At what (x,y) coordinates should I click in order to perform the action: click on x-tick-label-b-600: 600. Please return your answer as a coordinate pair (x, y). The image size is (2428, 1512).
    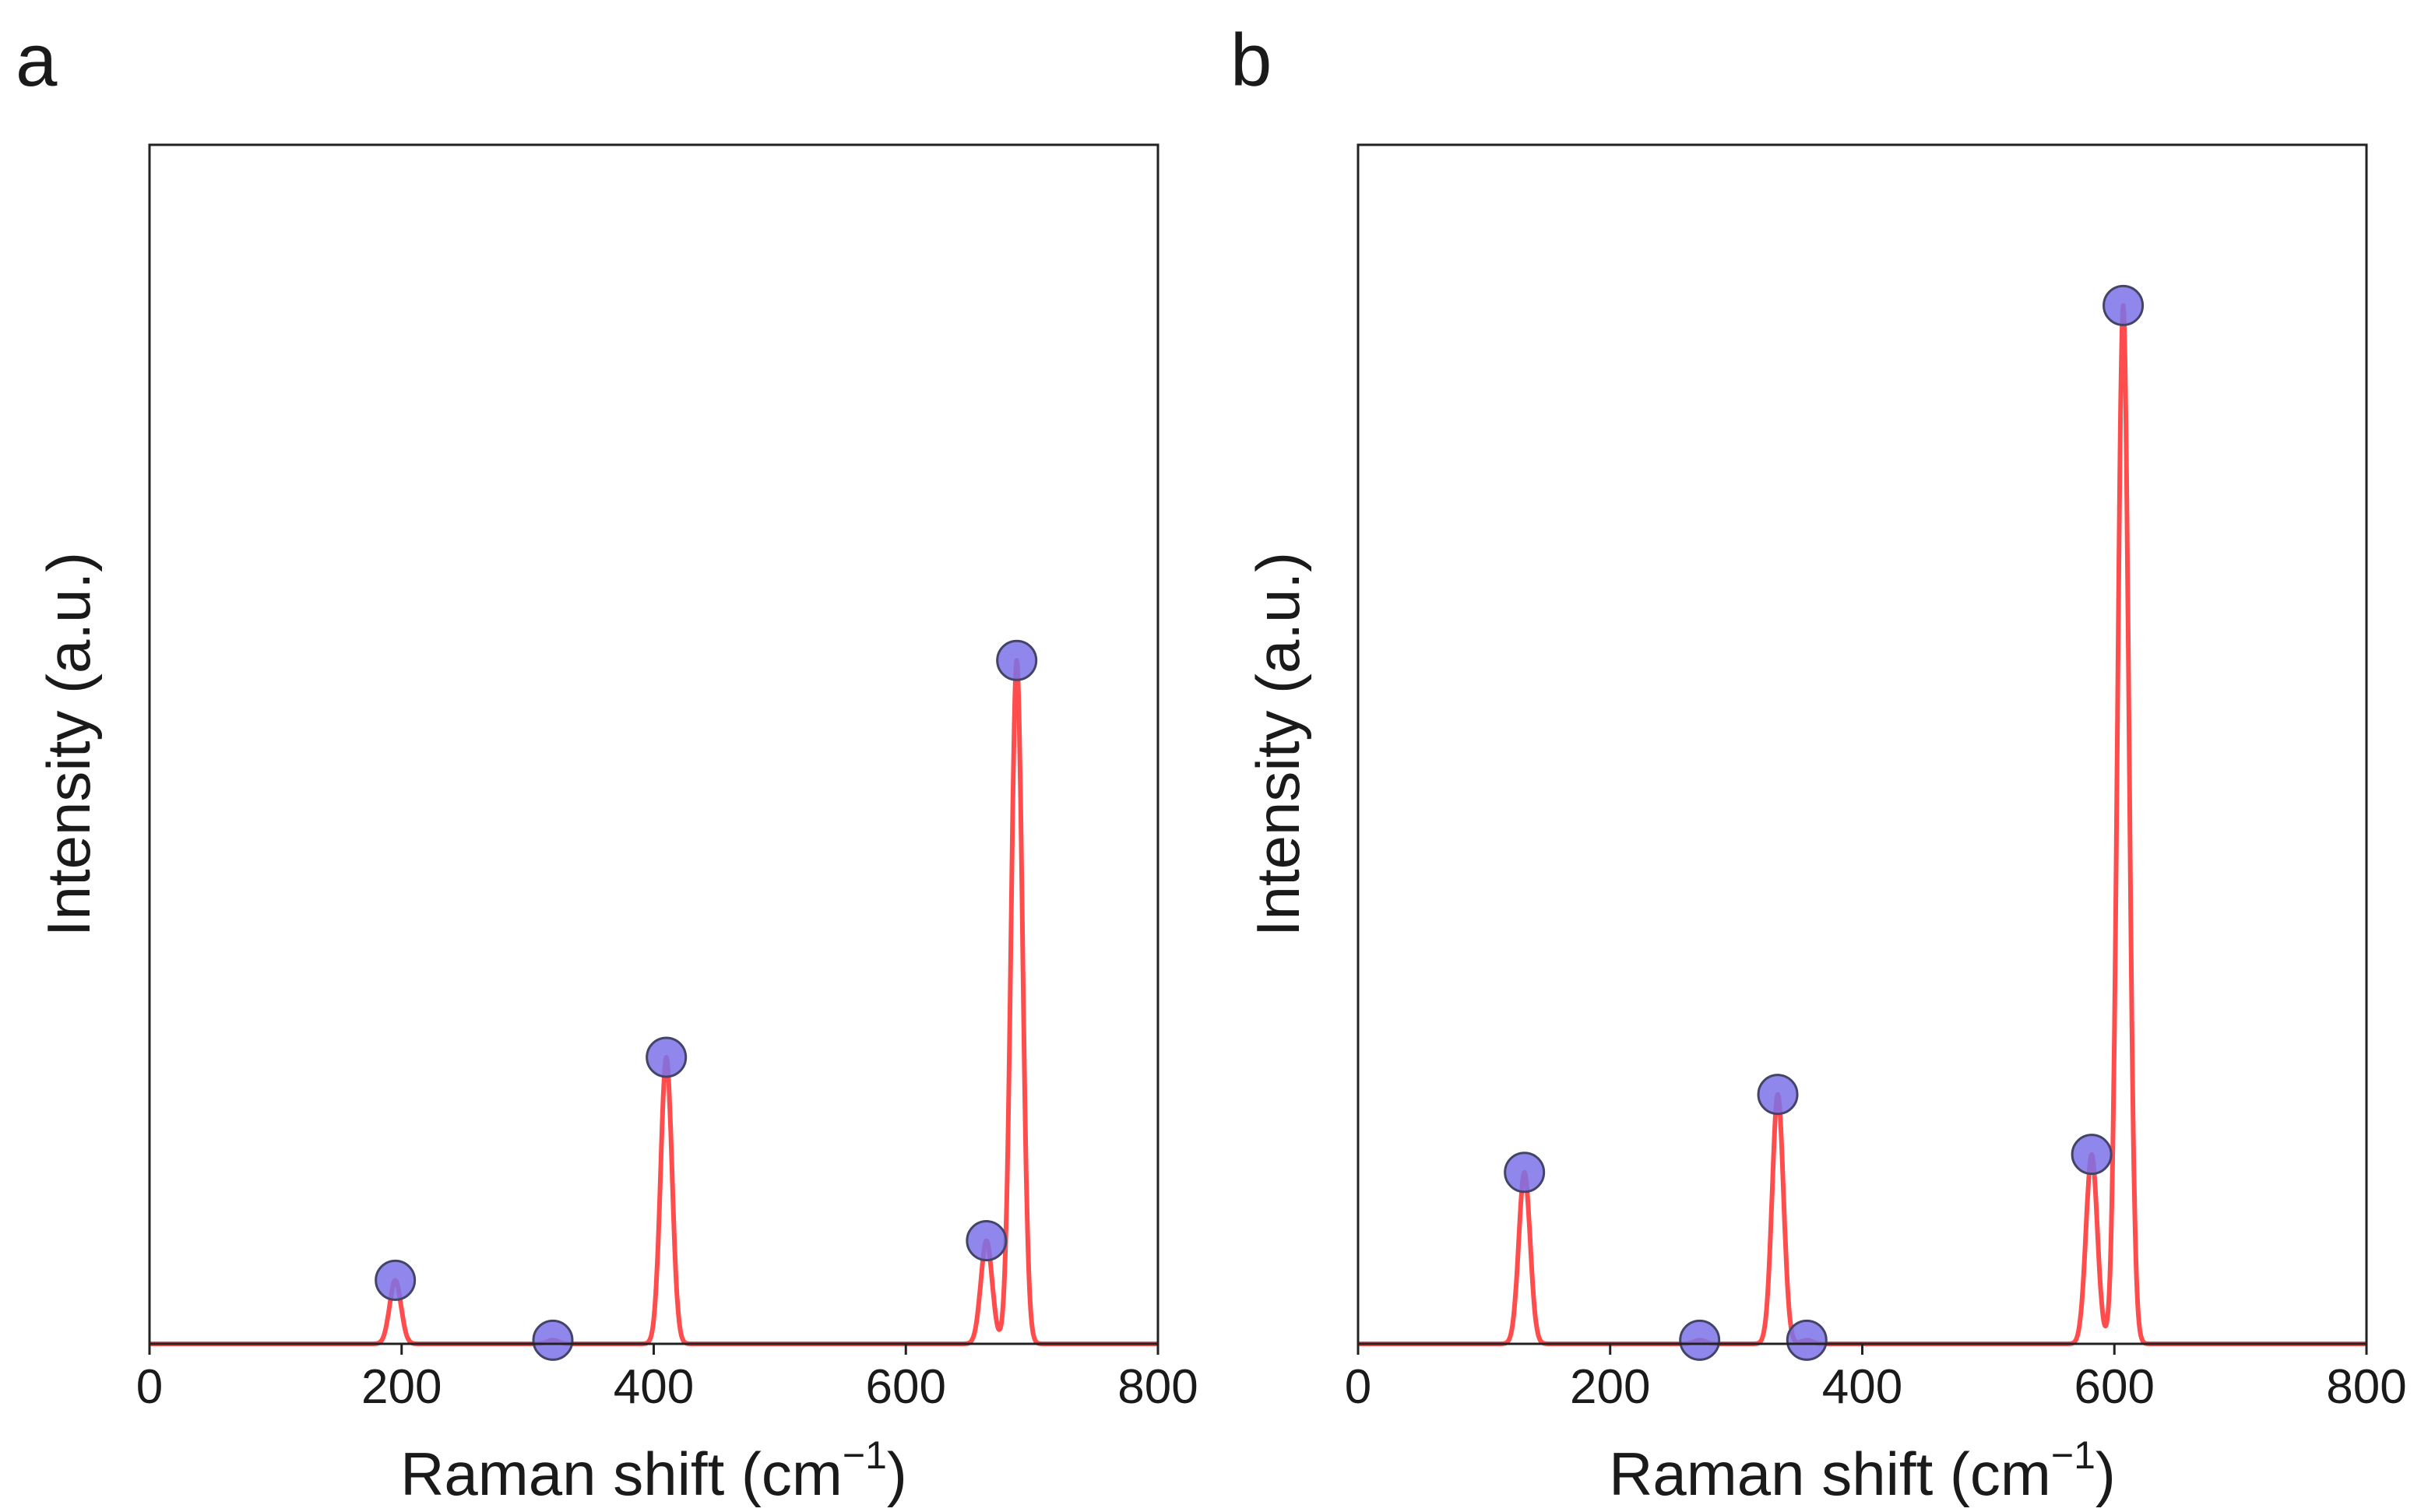
    Looking at the image, I should click on (2114, 1387).